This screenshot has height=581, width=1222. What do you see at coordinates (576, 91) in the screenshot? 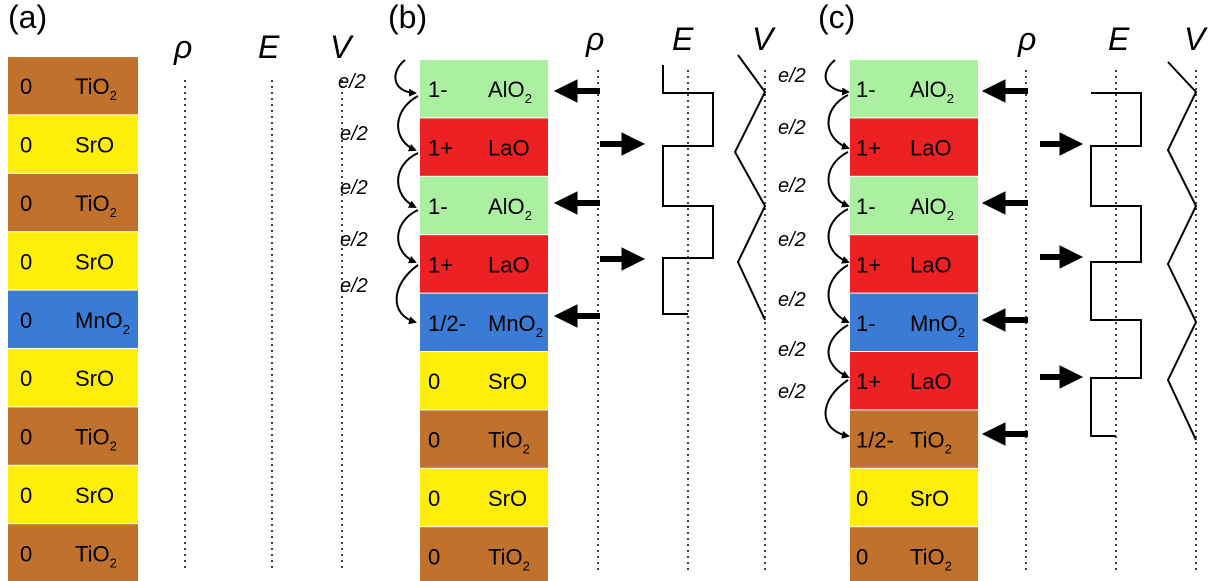
I see `charge-arrow-b1` at bounding box center [576, 91].